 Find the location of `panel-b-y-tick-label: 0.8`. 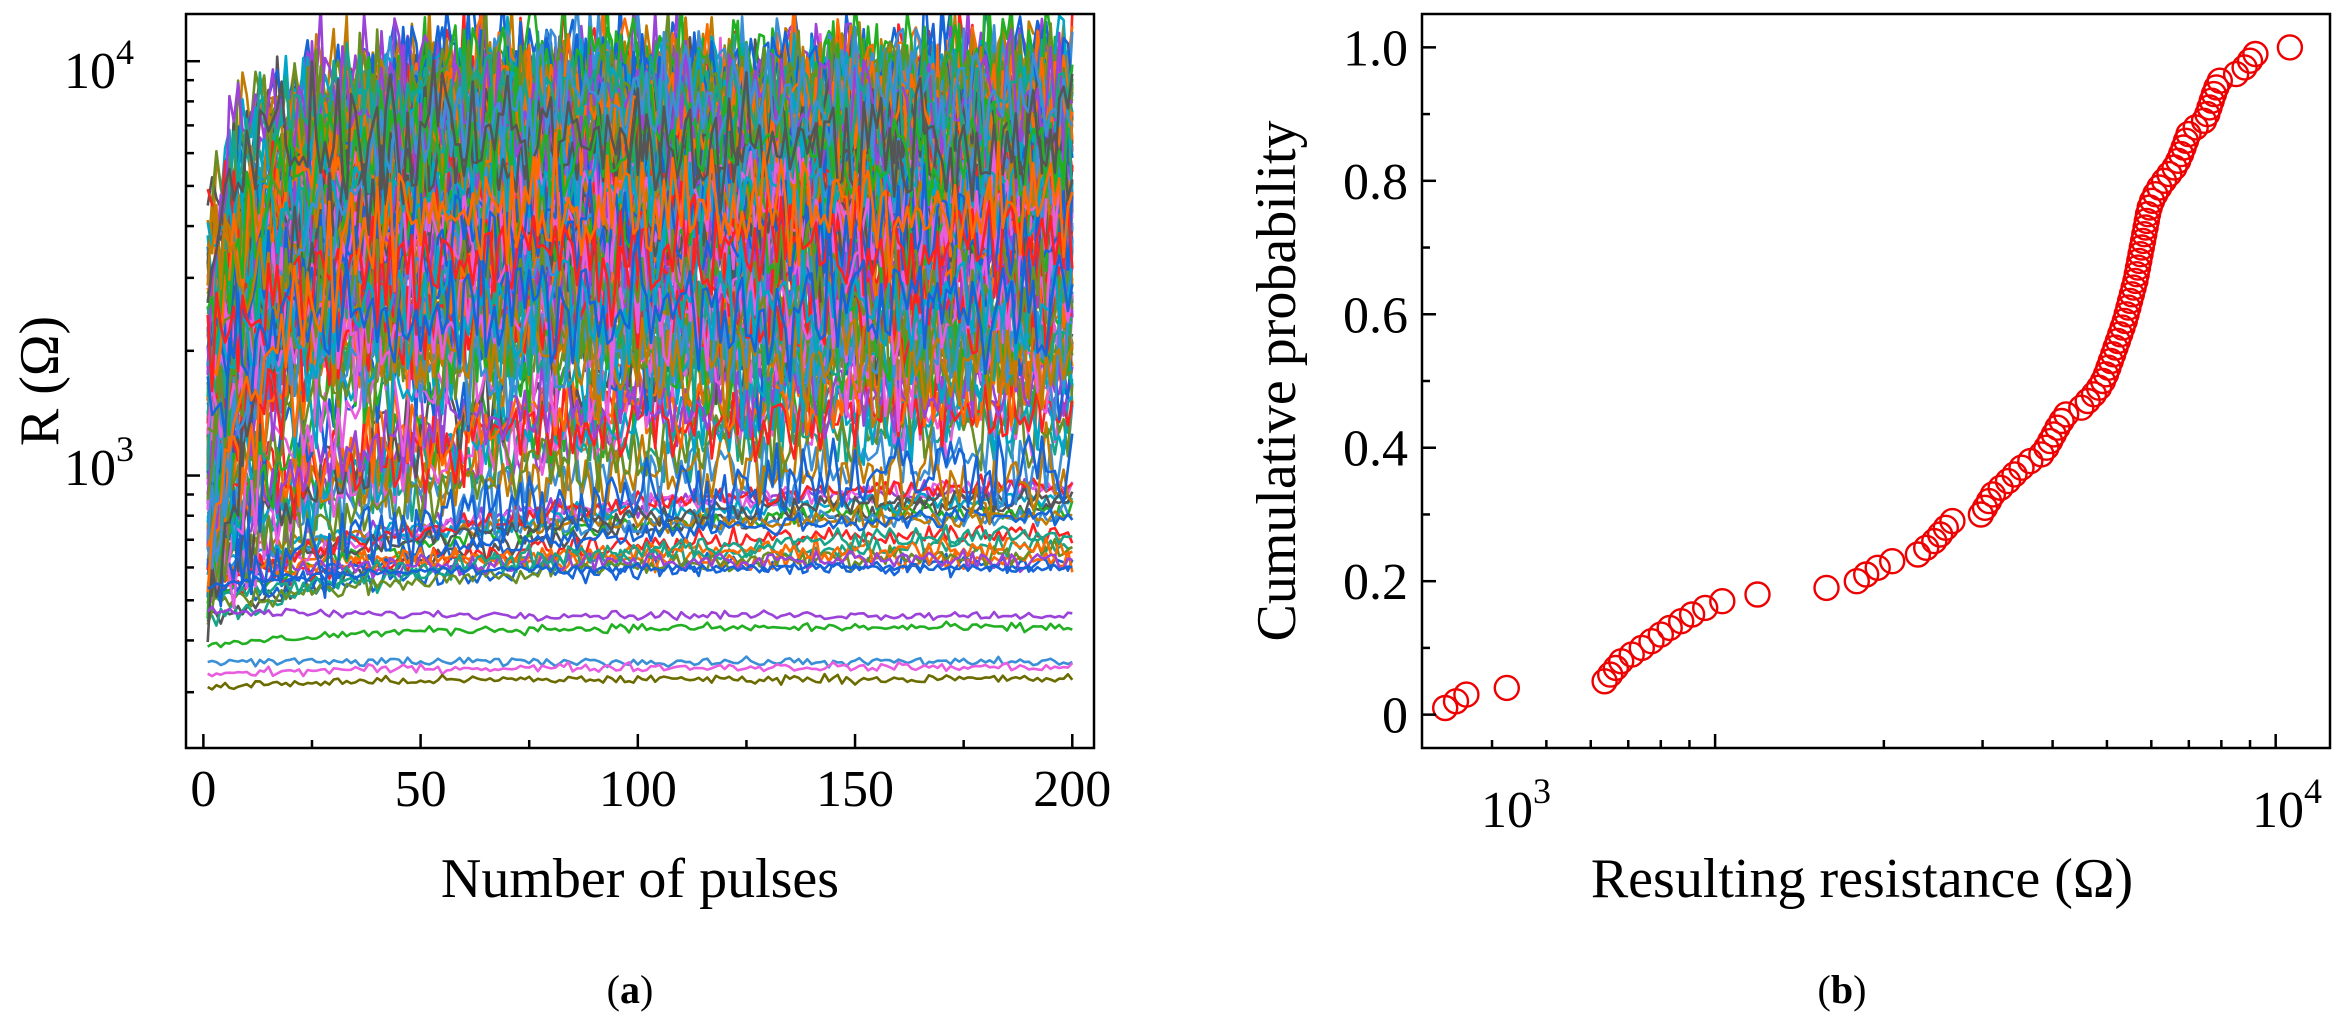

panel-b-y-tick-label: 0.8 is located at coordinates (1375, 182).